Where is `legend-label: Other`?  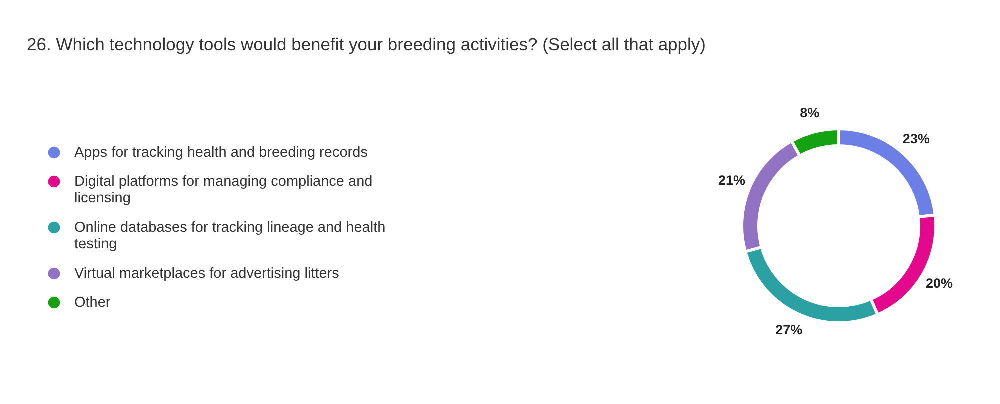
legend-label: Other is located at coordinates (92, 302).